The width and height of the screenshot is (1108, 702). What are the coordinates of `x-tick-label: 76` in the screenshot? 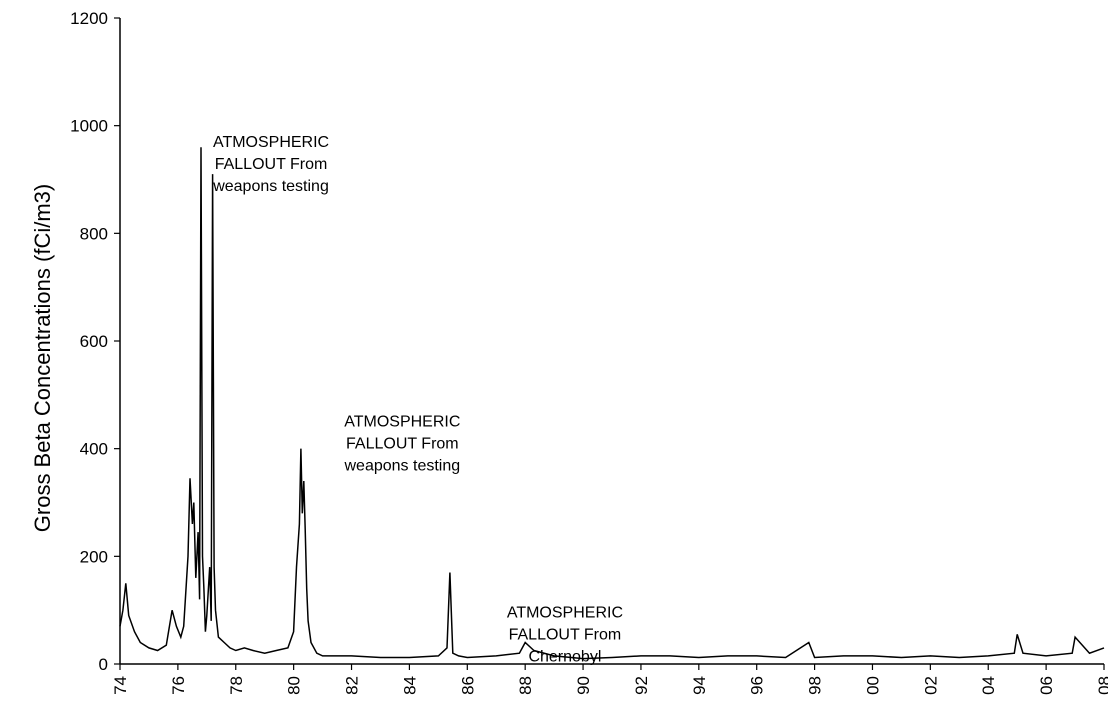 It's located at (178, 685).